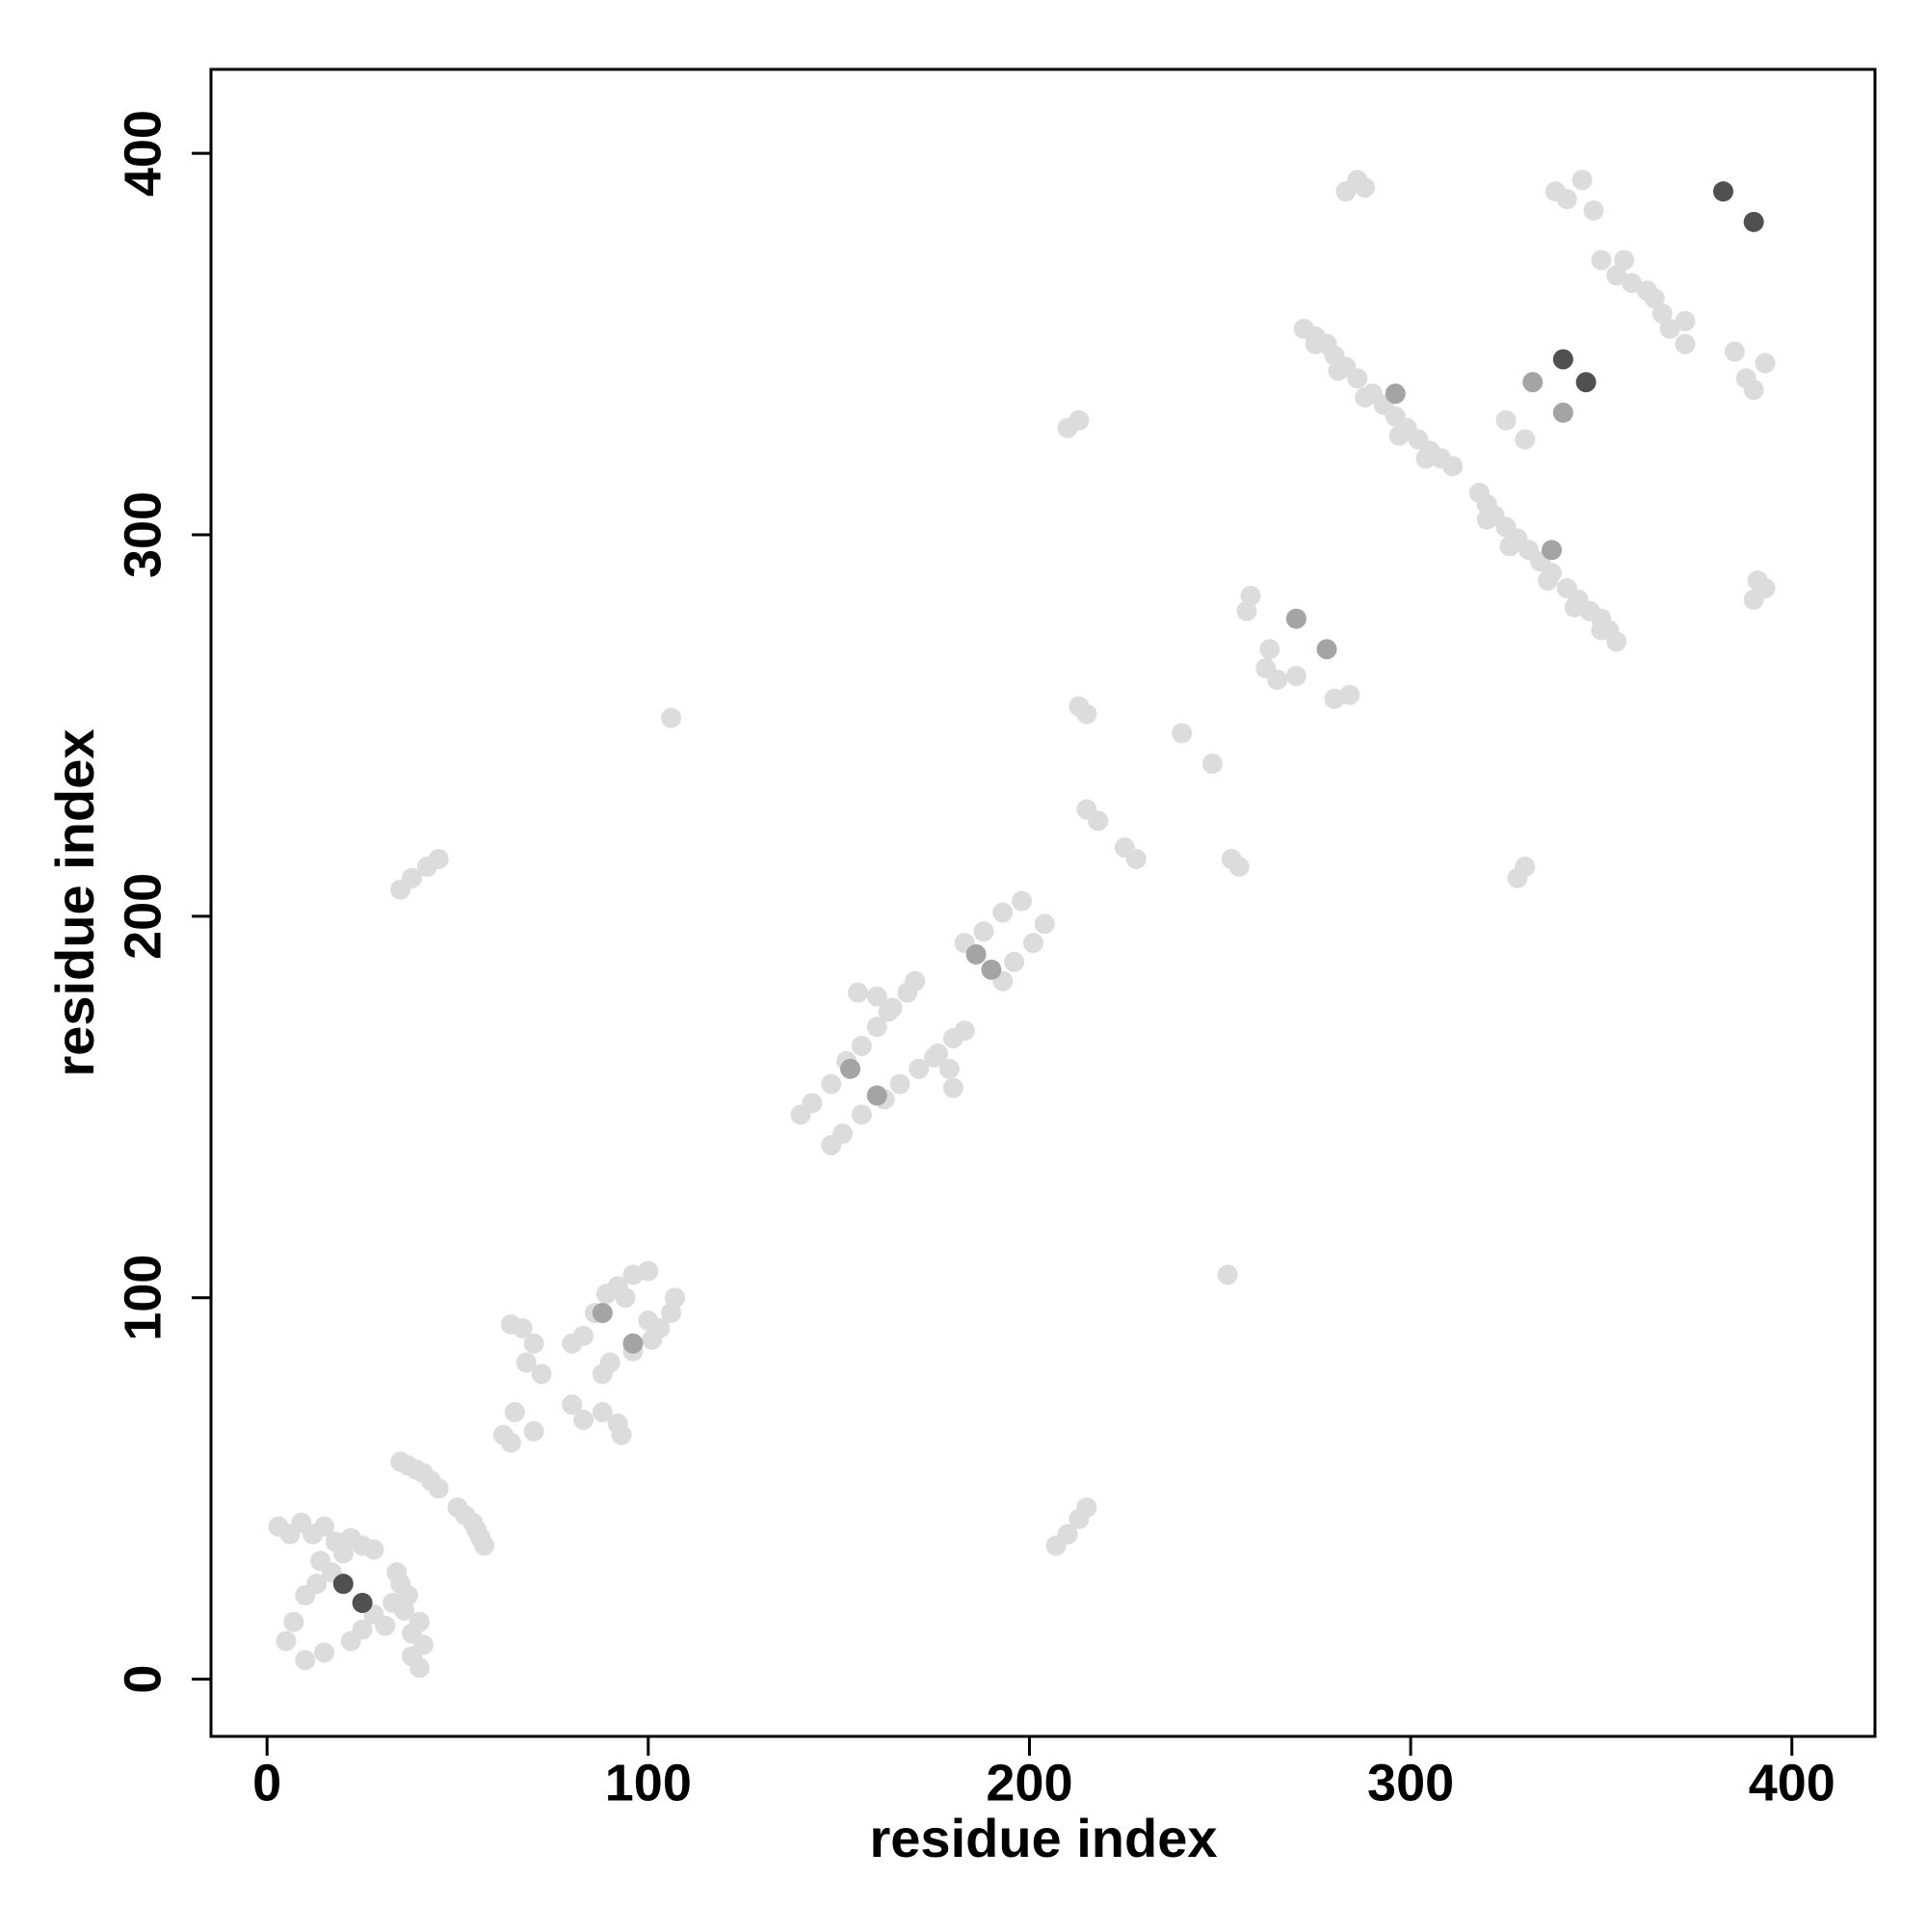  Describe the element at coordinates (1792, 1783) in the screenshot. I see `x-tick-label: 400` at that location.